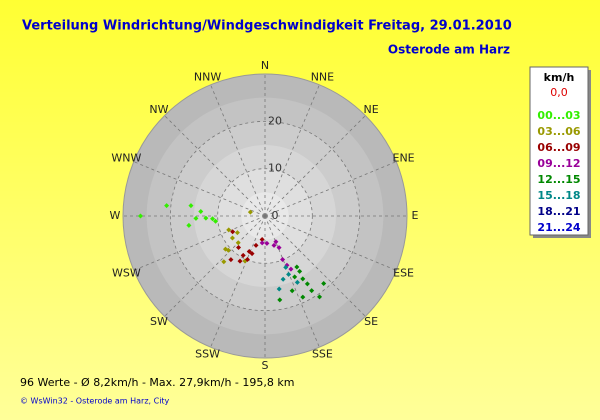 This screenshot has width=600, height=420. Describe the element at coordinates (126, 272) in the screenshot. I see `direction-label: WSW` at that location.